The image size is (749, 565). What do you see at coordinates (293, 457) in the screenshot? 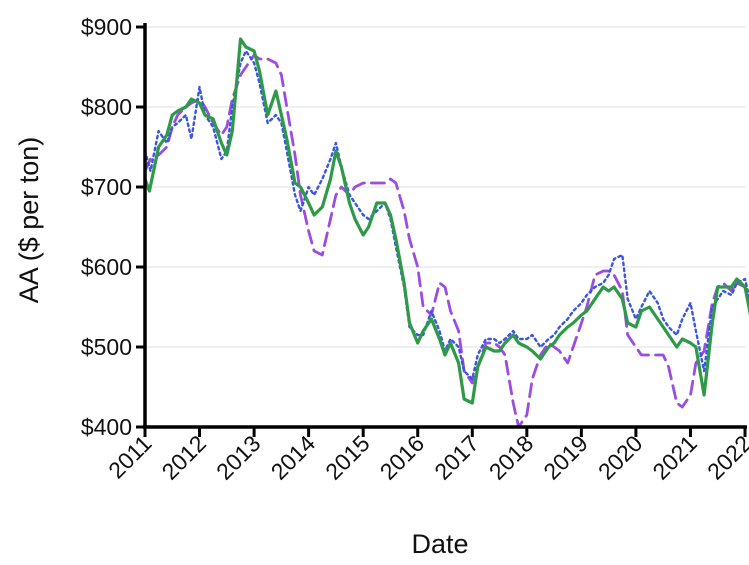
I see `x-tick-label: 2014` at bounding box center [293, 457].